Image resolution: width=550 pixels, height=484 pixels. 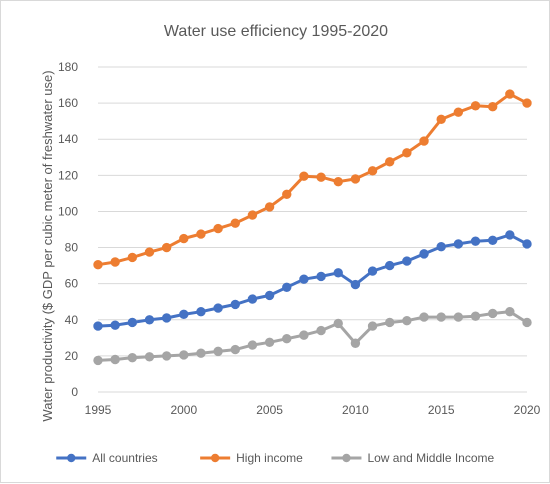 I want to click on x-tick-label: 2015, so click(x=441, y=410).